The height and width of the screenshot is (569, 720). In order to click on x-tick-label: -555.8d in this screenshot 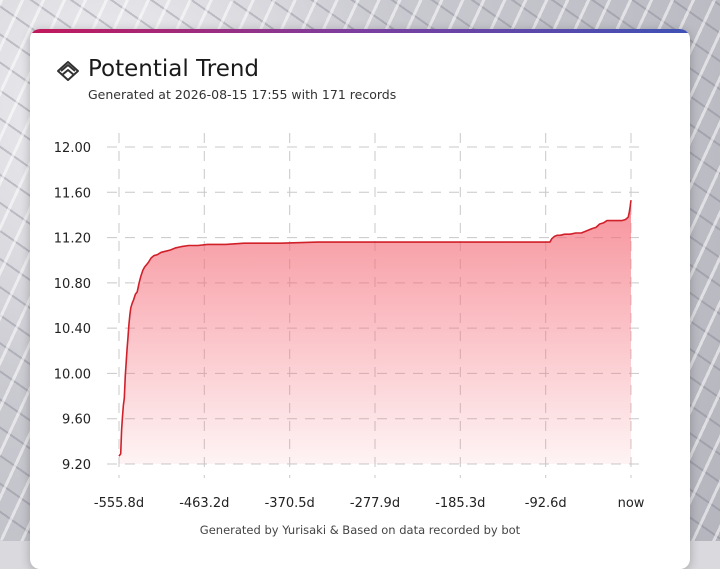, I will do `click(119, 503)`.